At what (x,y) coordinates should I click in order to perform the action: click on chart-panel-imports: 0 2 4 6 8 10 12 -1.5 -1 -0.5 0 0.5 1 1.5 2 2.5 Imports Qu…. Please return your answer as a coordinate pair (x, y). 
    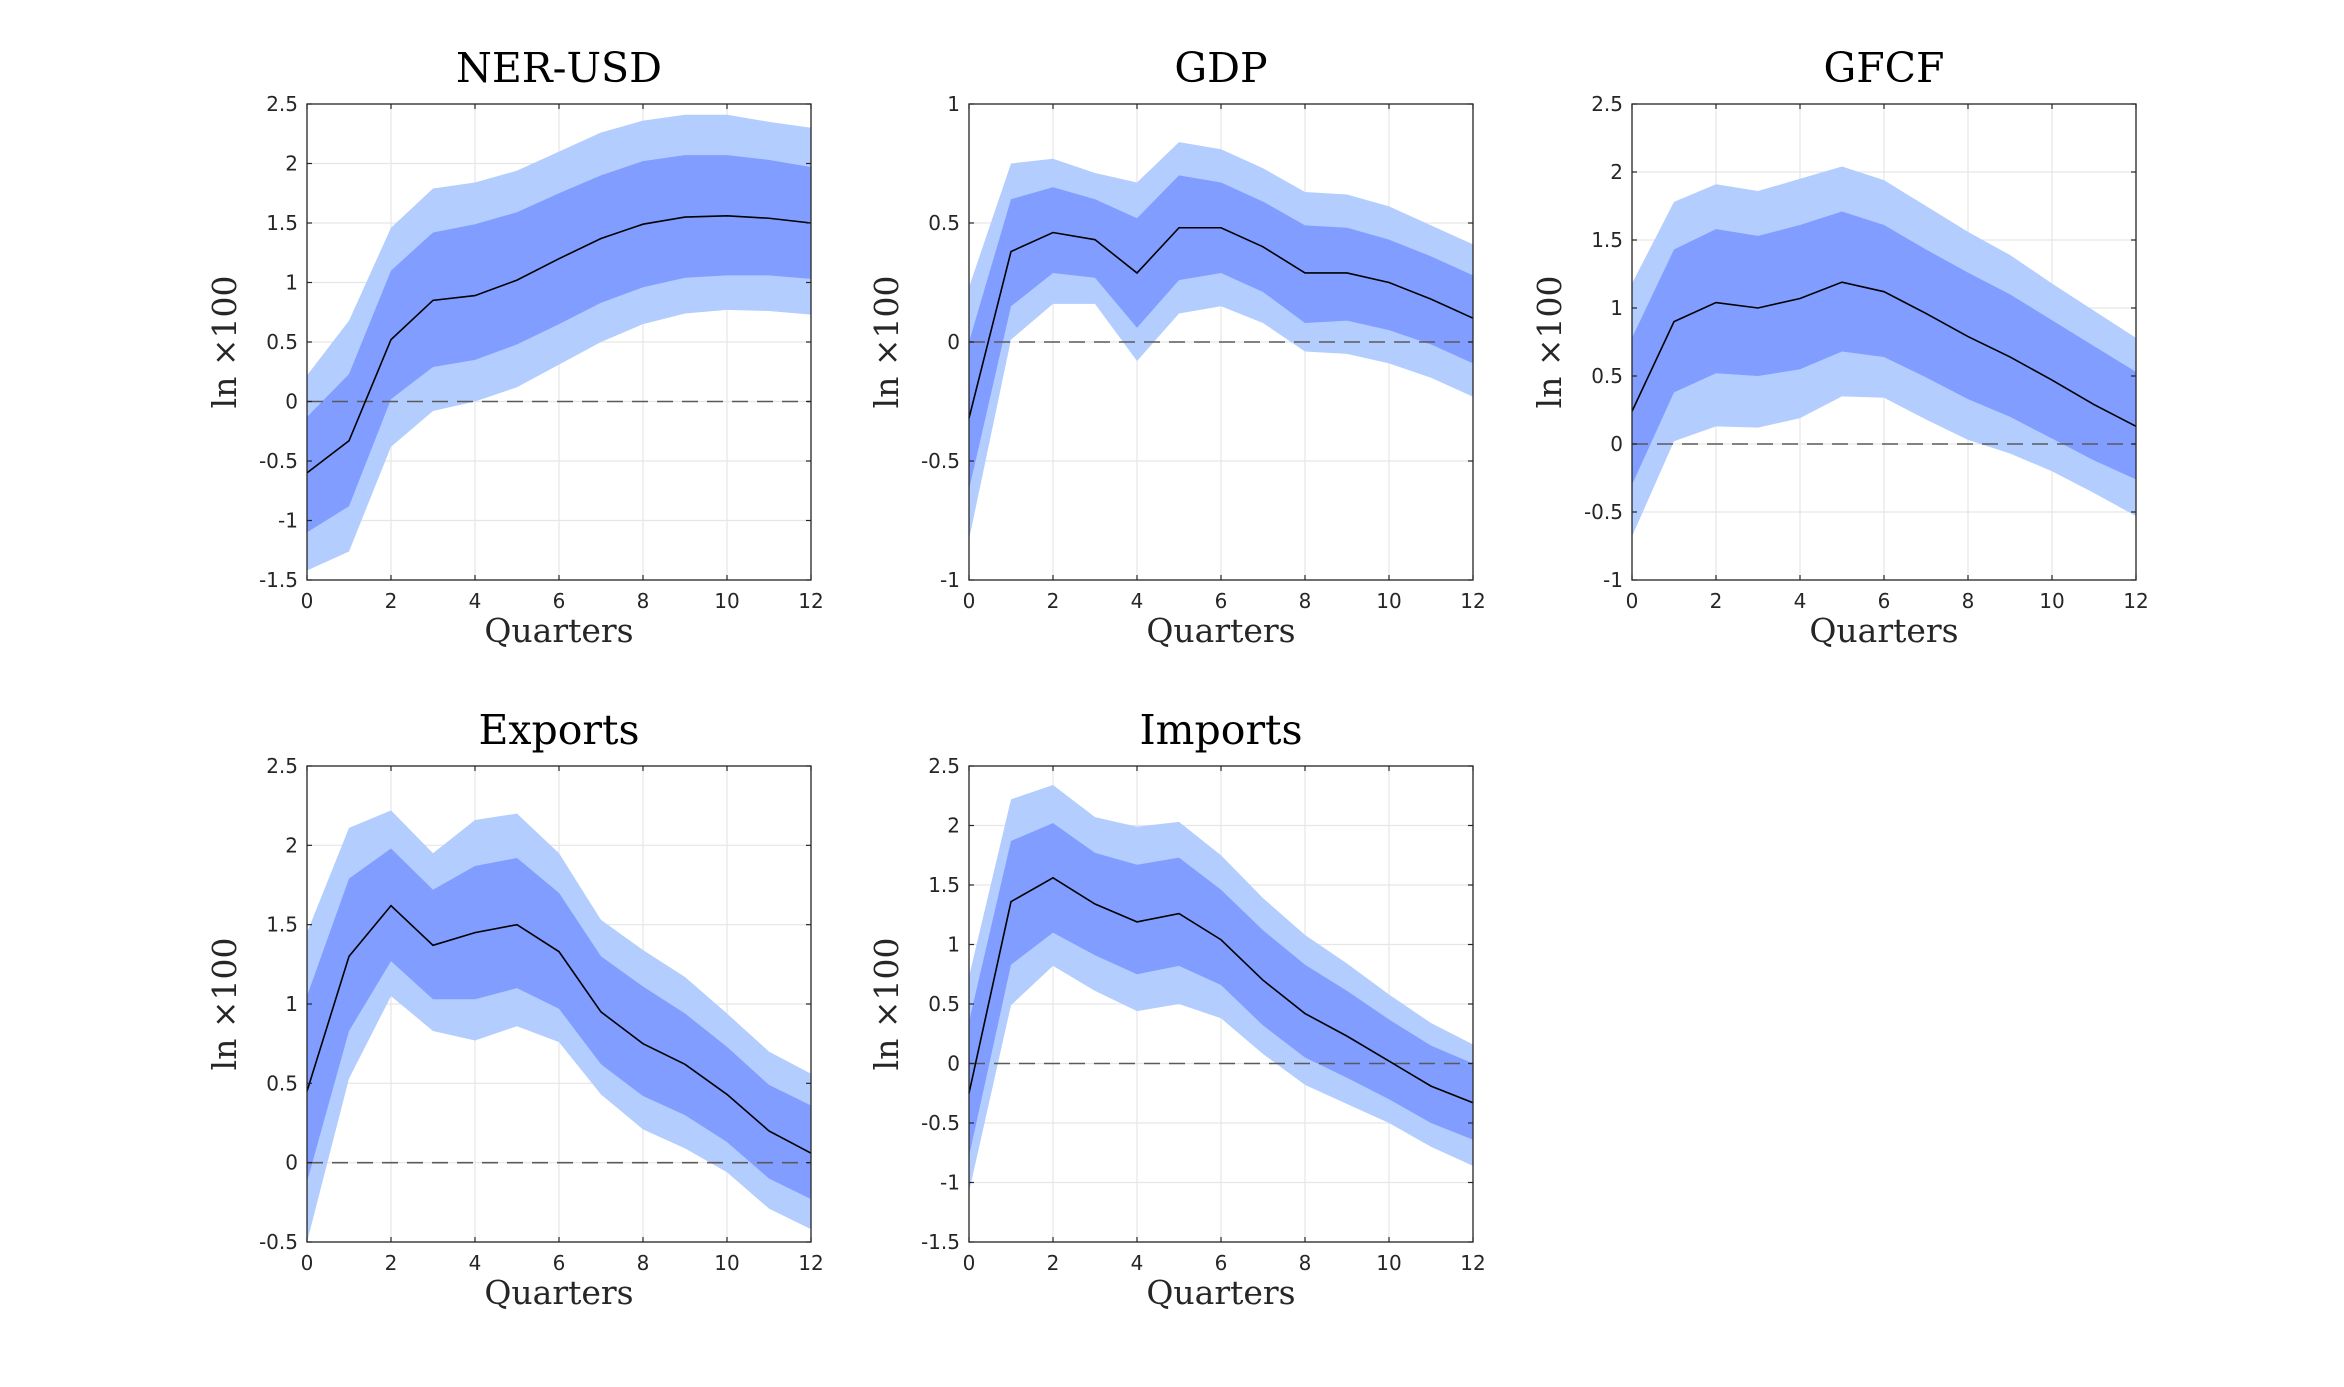
    Looking at the image, I should click on (1176, 1009).